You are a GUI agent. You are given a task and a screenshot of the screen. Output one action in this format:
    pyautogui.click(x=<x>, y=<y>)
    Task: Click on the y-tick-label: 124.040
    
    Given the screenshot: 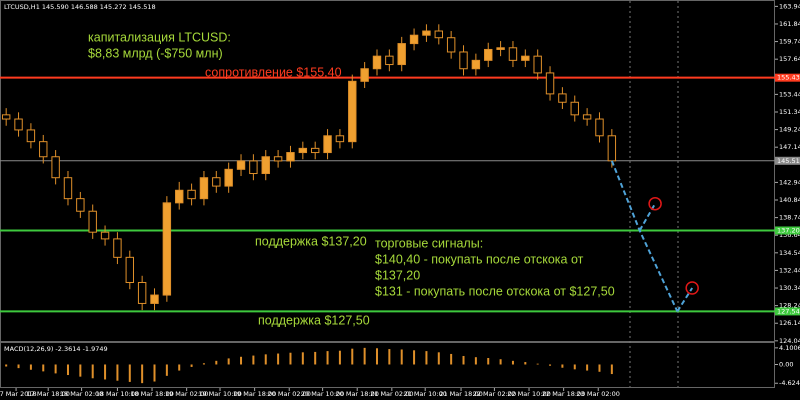 What is the action you would take?
    pyautogui.click(x=789, y=341)
    